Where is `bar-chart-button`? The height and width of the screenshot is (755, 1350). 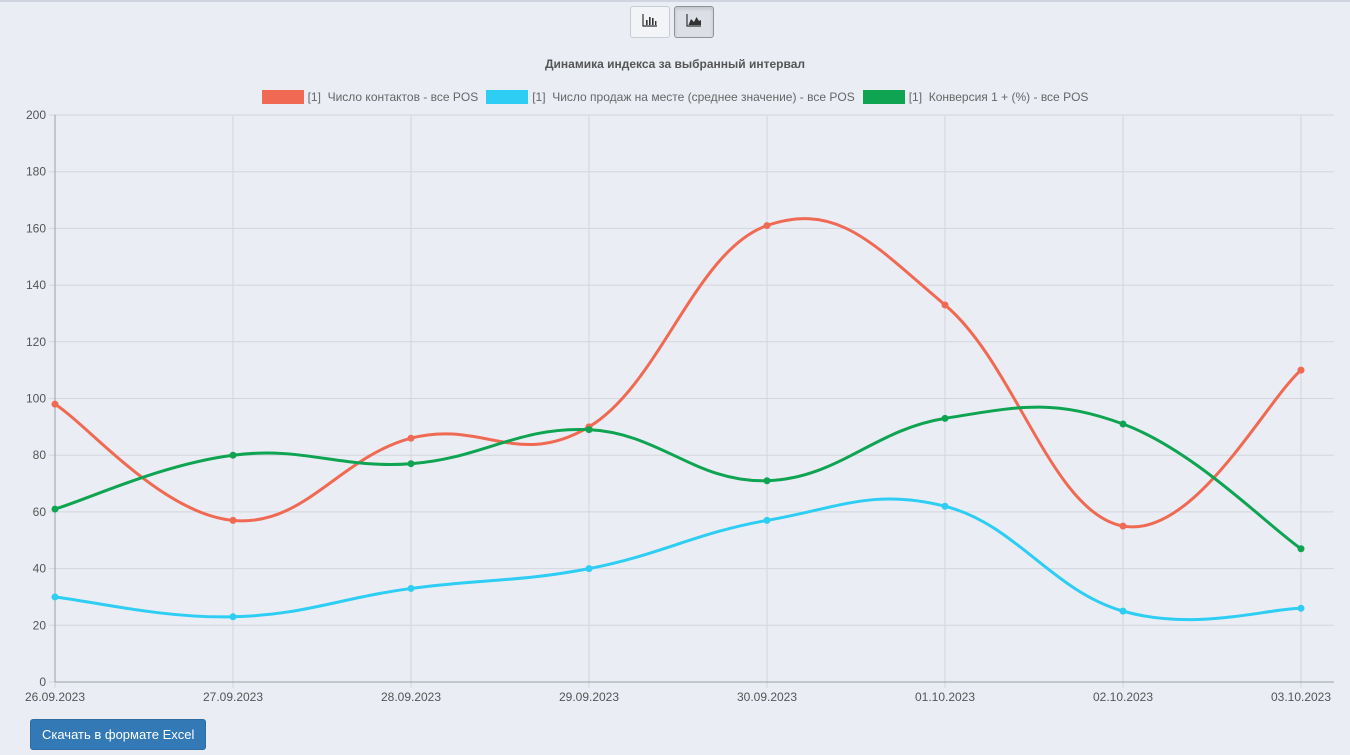 bar-chart-button is located at coordinates (650, 22).